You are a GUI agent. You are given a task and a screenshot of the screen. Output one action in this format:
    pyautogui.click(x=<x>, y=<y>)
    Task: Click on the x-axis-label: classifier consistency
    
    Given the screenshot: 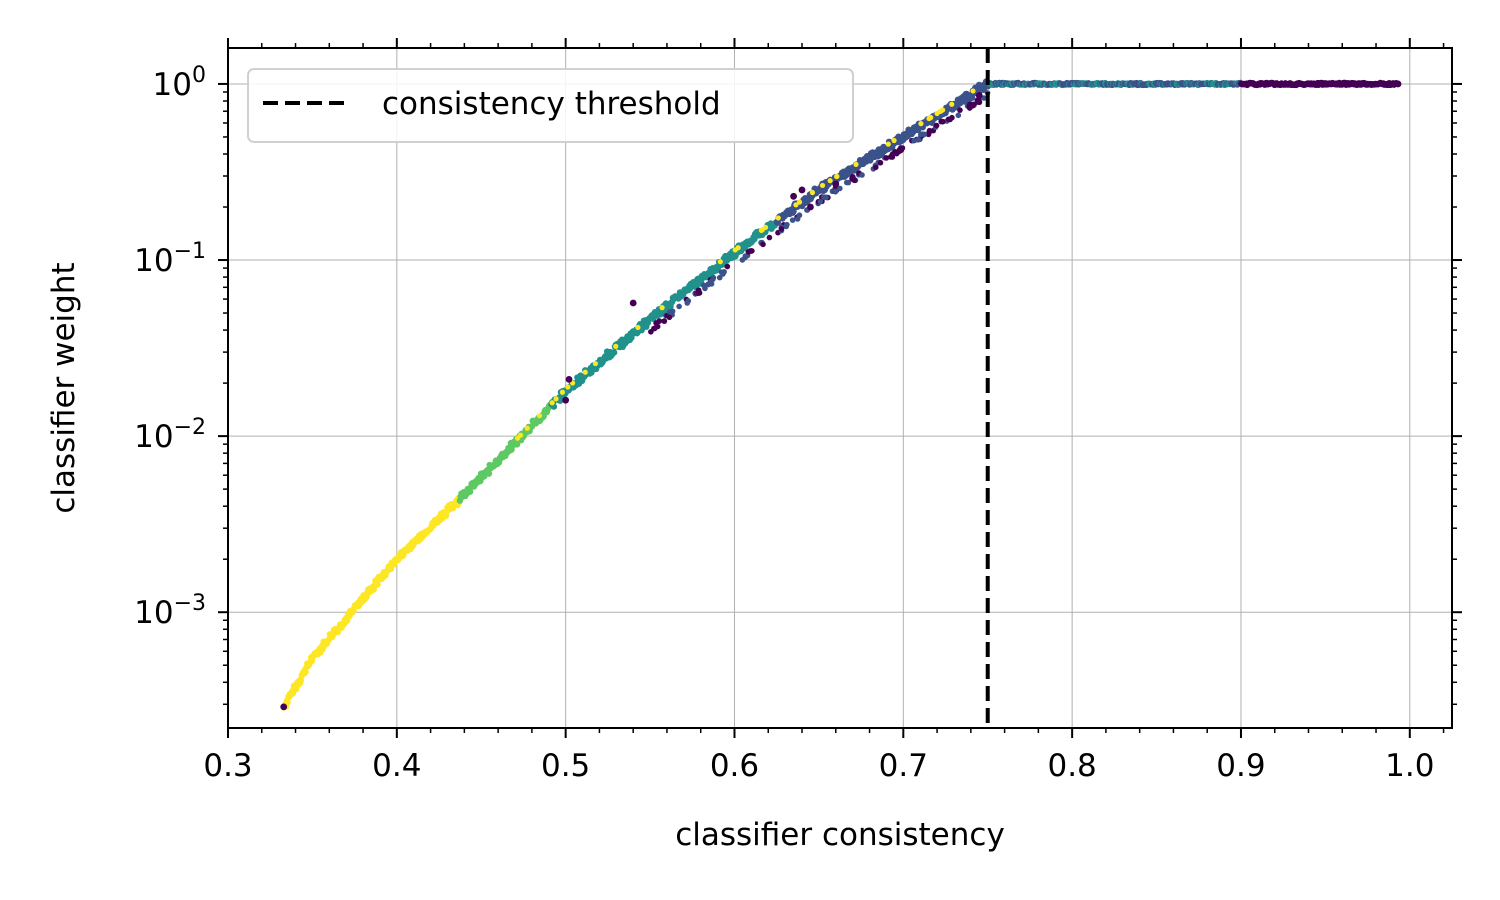 What is the action you would take?
    pyautogui.click(x=840, y=835)
    